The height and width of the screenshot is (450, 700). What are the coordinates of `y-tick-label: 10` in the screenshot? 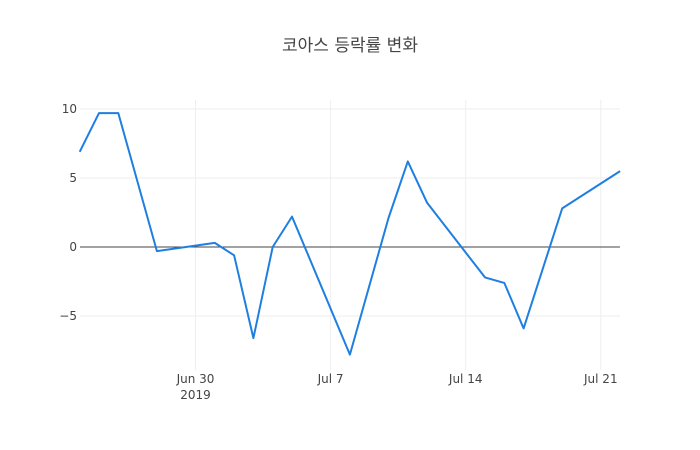 It's located at (69, 109).